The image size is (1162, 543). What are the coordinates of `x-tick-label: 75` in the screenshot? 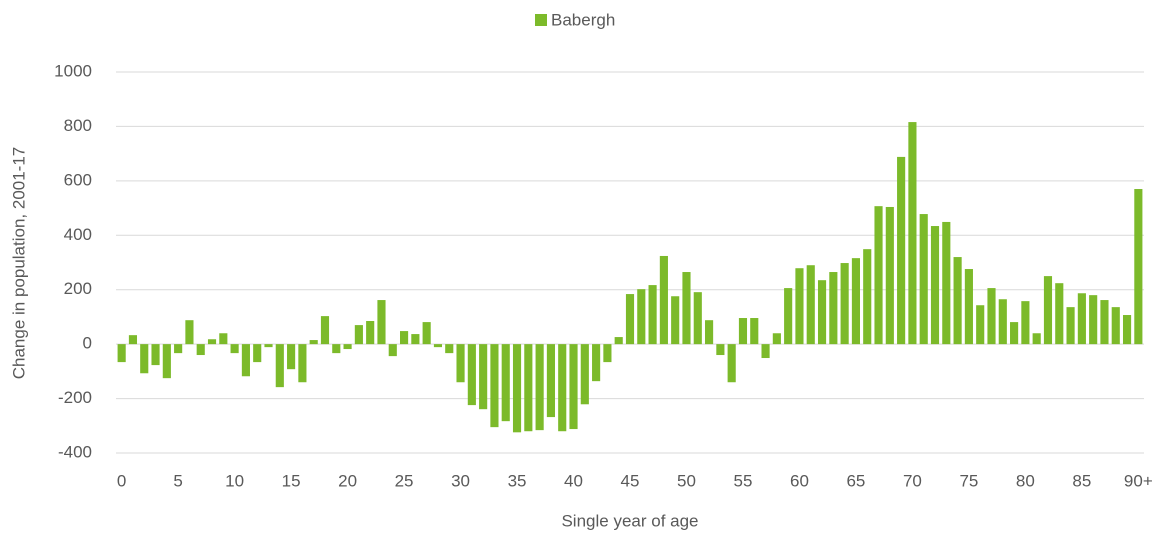 It's located at (968, 480).